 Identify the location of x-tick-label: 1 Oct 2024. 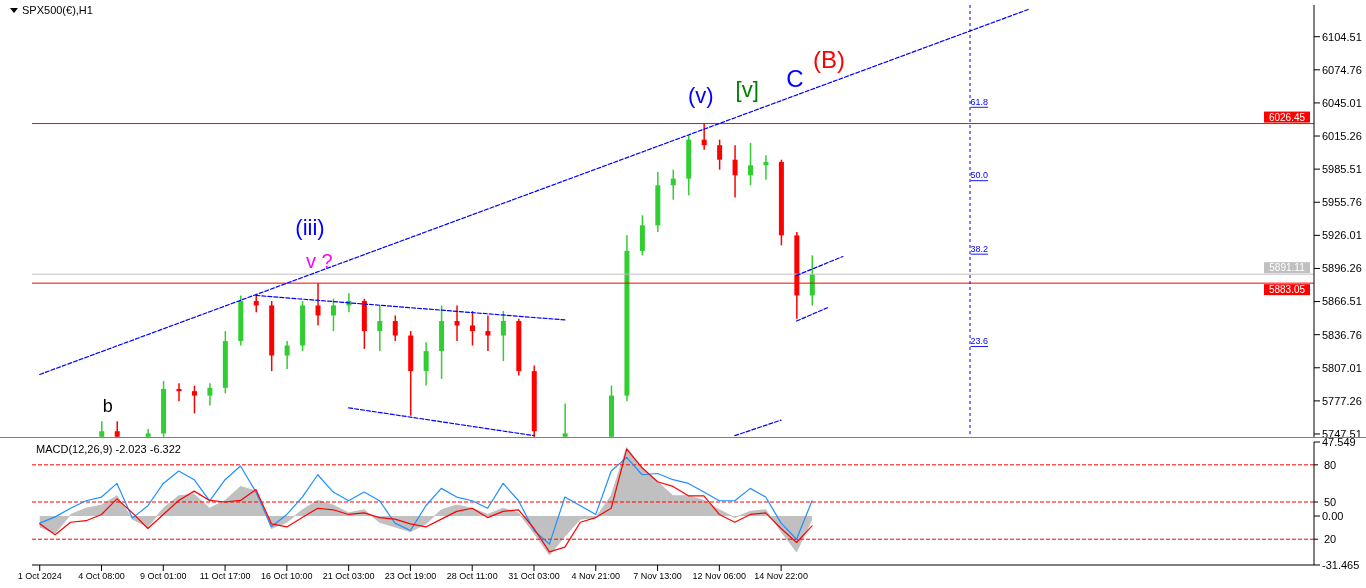
(39, 576).